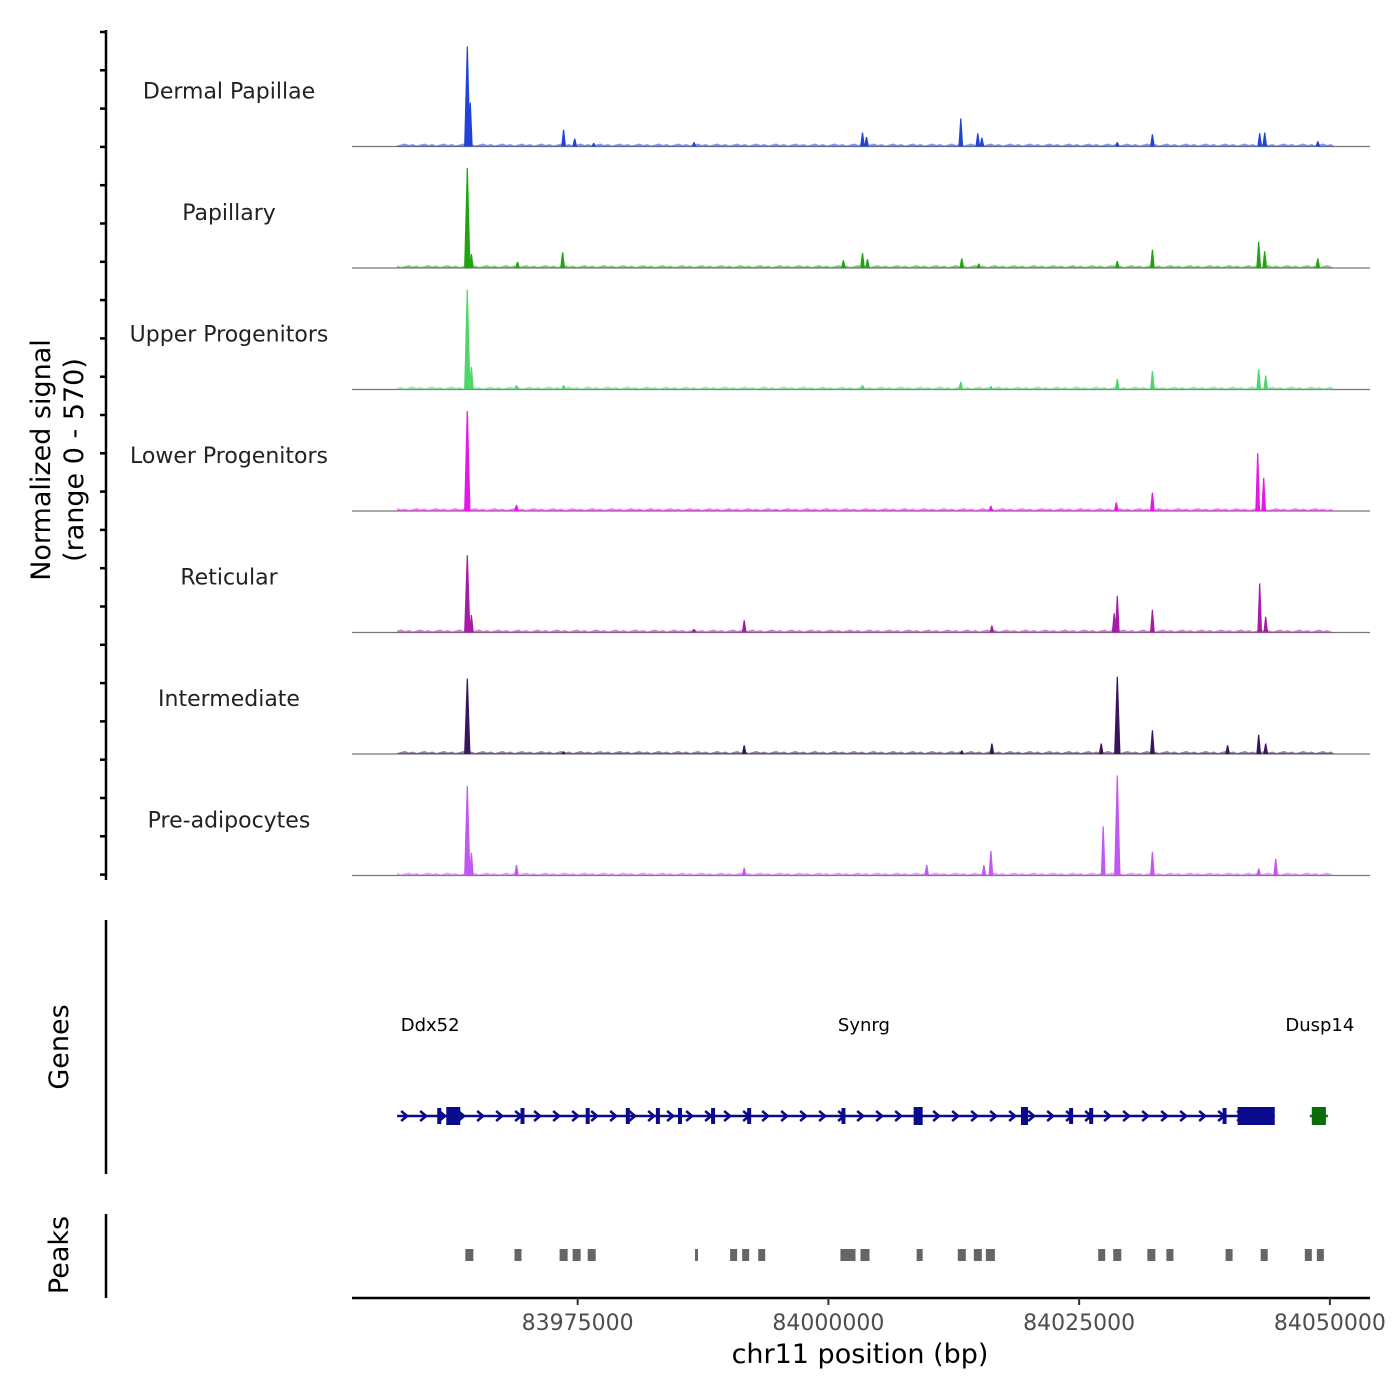  Describe the element at coordinates (430, 1025) in the screenshot. I see `gene-label: Ddx52` at that location.